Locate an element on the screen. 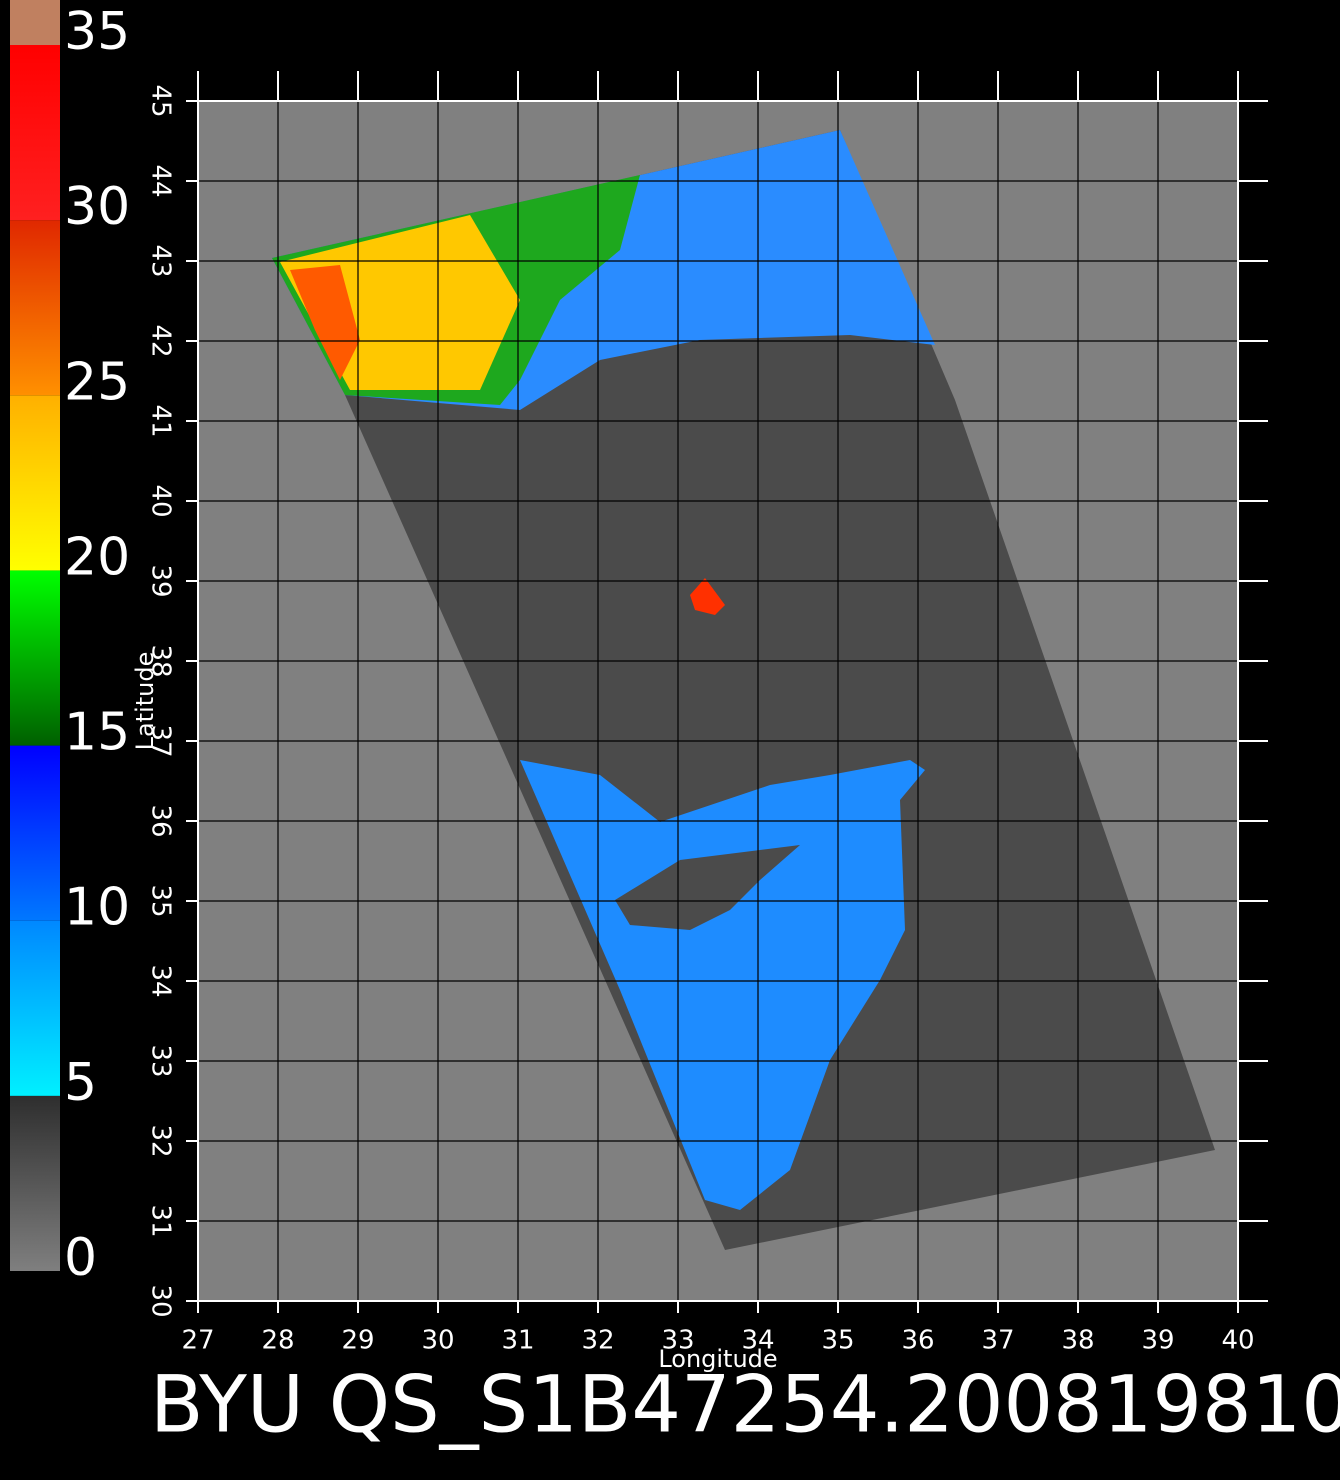  y-tick-label: 33 is located at coordinates (161, 1060).